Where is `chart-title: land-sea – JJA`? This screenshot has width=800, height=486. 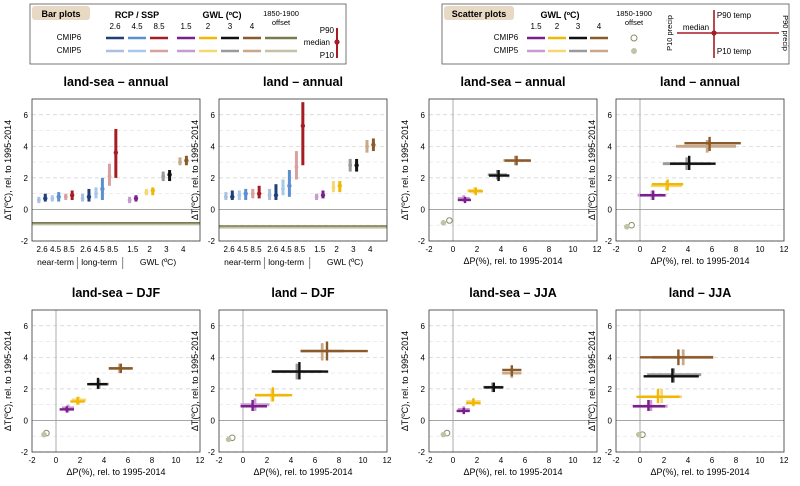 chart-title: land-sea – JJA is located at coordinates (513, 293).